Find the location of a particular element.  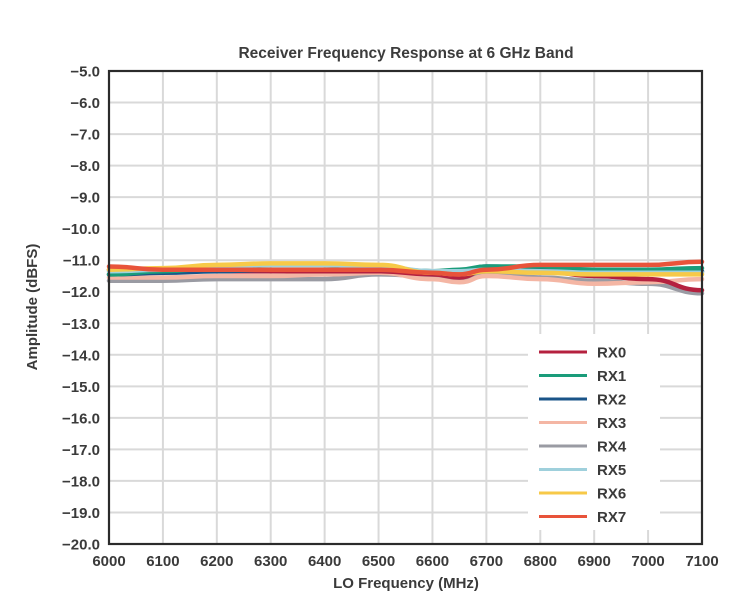

series-lines is located at coordinates (405, 277).